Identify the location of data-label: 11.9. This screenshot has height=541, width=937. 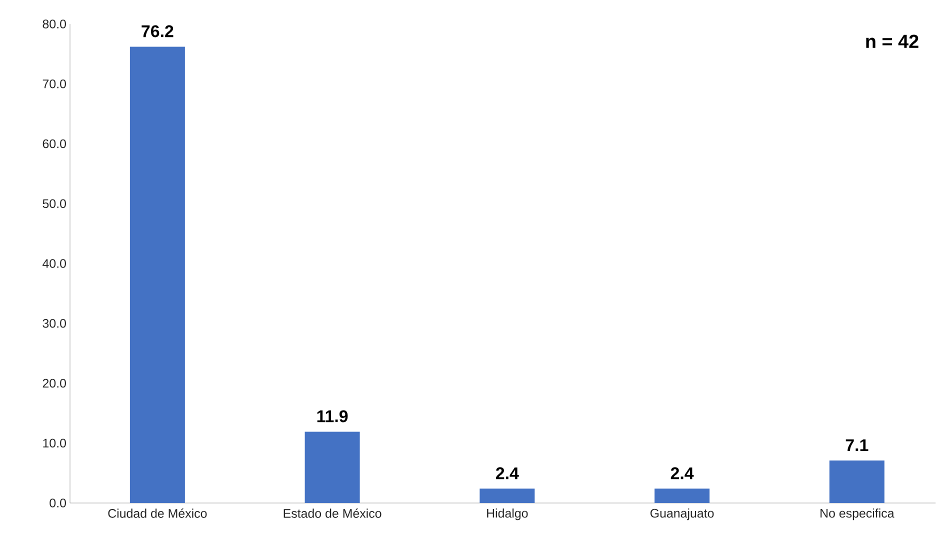
(332, 416).